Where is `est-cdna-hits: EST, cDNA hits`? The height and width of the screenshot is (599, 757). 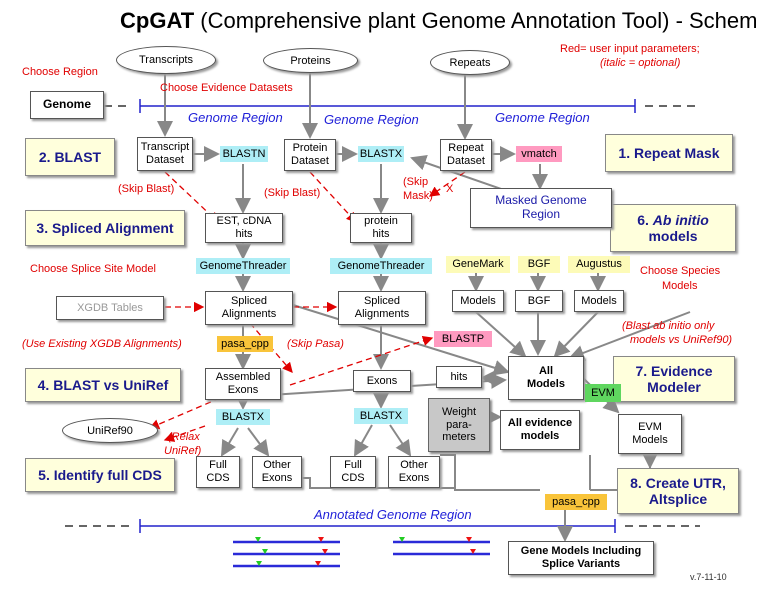
est-cdna-hits: EST, cDNA hits is located at coordinates (244, 228).